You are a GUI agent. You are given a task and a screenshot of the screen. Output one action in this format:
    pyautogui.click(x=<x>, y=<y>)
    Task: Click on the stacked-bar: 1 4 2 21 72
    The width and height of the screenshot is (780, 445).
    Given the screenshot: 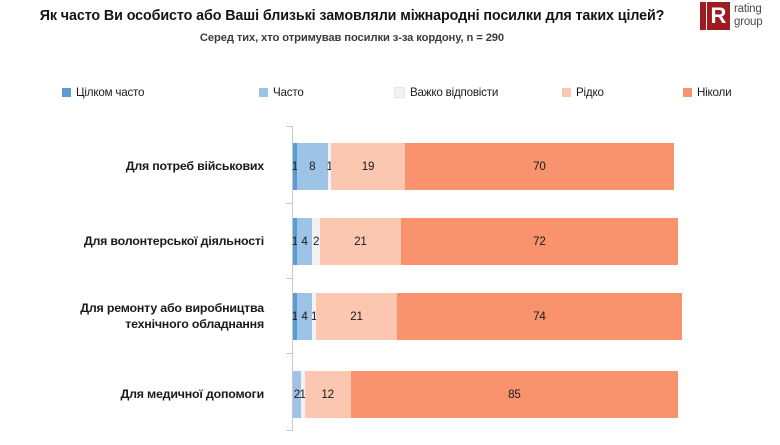 What is the action you would take?
    pyautogui.click(x=484, y=241)
    